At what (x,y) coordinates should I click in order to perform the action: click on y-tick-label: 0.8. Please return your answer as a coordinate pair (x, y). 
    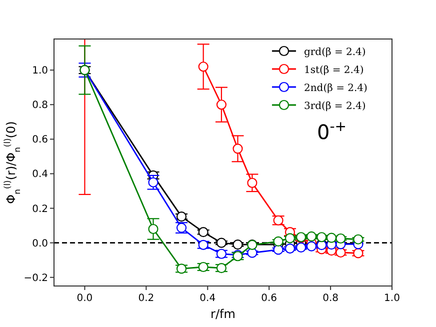
    Looking at the image, I should click on (40, 106).